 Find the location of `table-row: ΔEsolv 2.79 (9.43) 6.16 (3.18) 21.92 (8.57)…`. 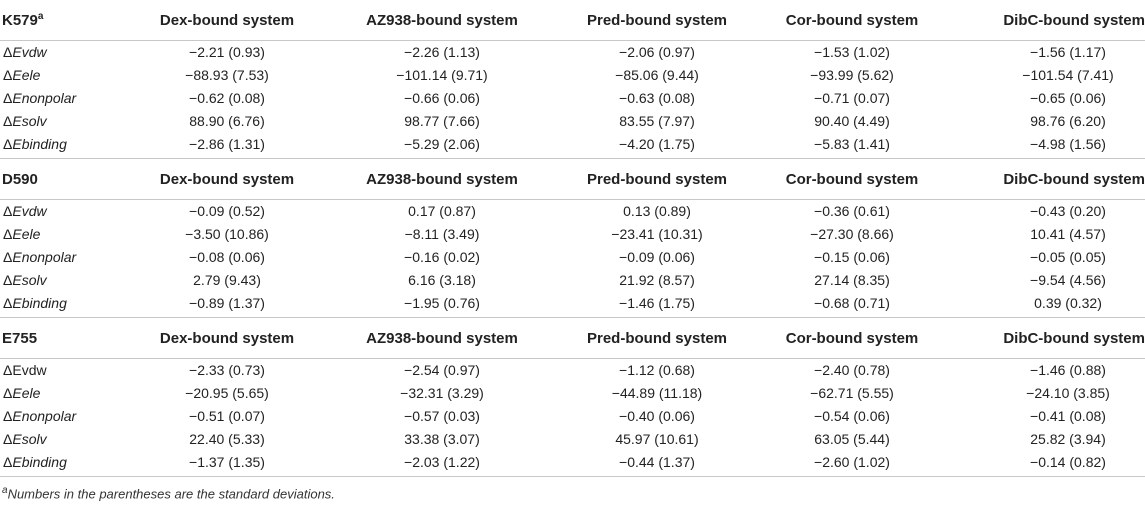

table-row: ΔEsolv 2.79 (9.43) 6.16 (3.18) 21.92 (8.57)… is located at coordinates (572, 279).